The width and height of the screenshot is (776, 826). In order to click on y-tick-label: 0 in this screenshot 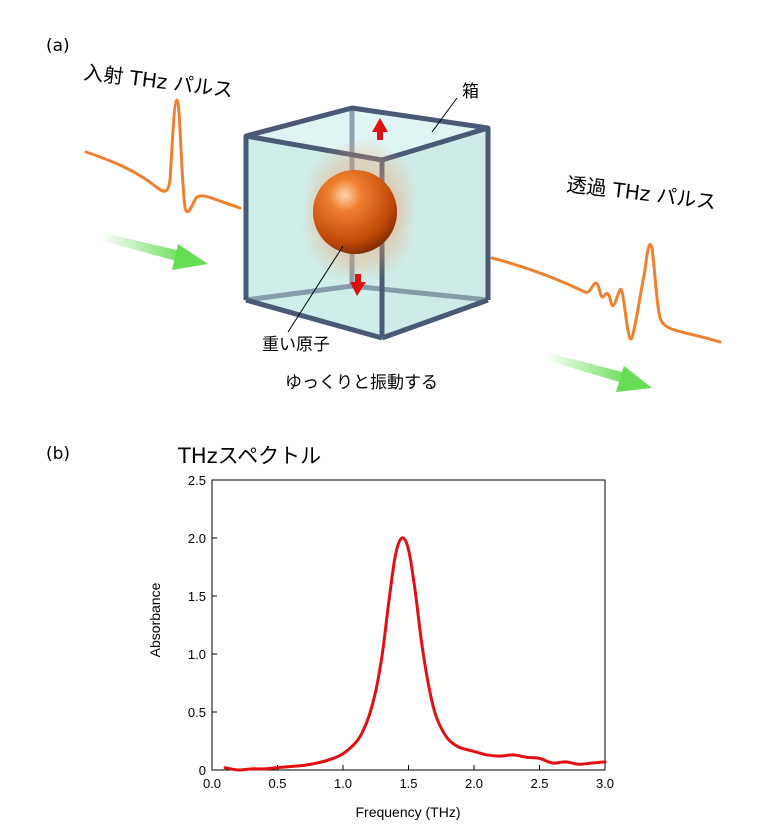, I will do `click(202, 770)`.